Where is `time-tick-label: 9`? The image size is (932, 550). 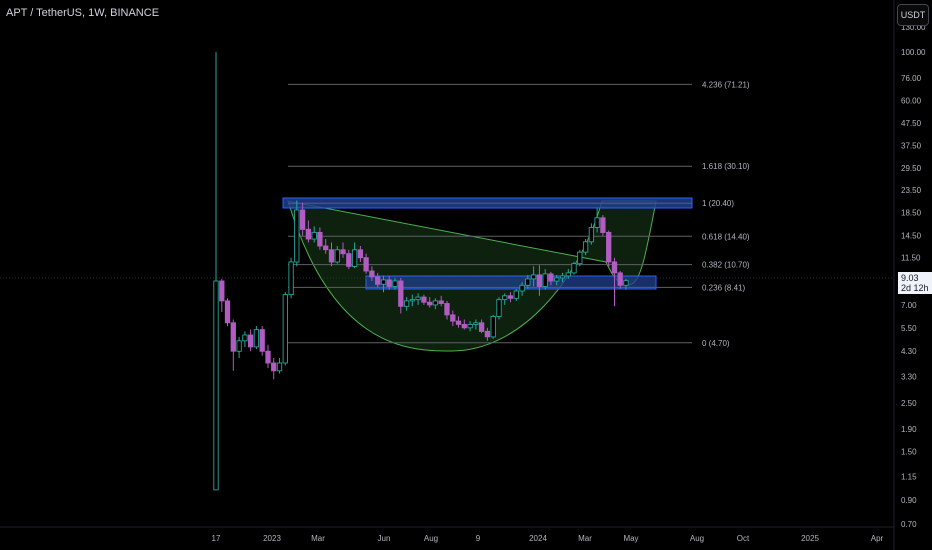 time-tick-label: 9 is located at coordinates (478, 538).